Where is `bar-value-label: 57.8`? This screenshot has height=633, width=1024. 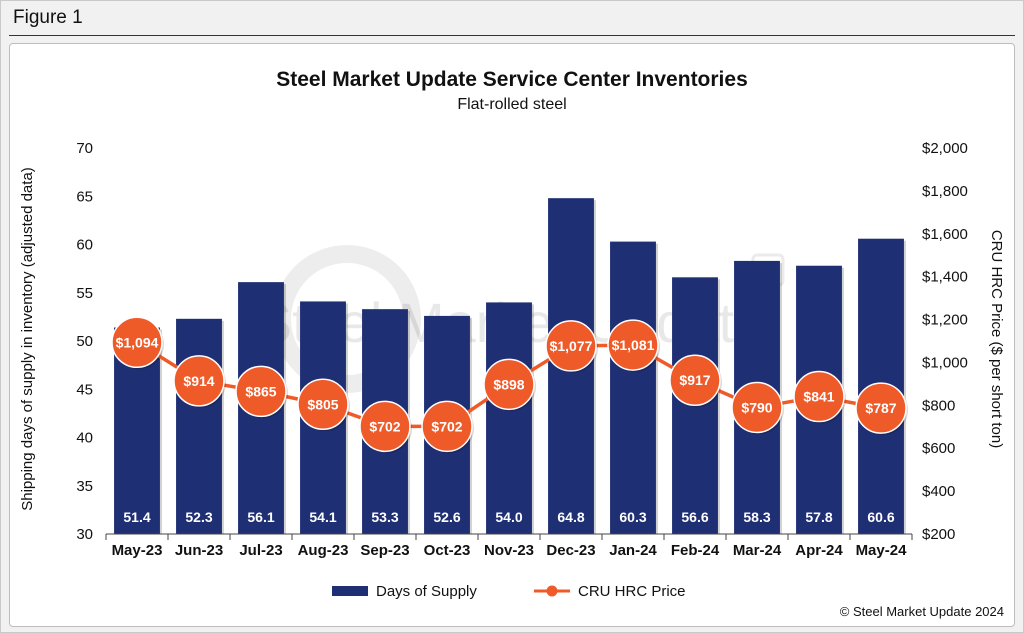
bar-value-label: 57.8 is located at coordinates (818, 517).